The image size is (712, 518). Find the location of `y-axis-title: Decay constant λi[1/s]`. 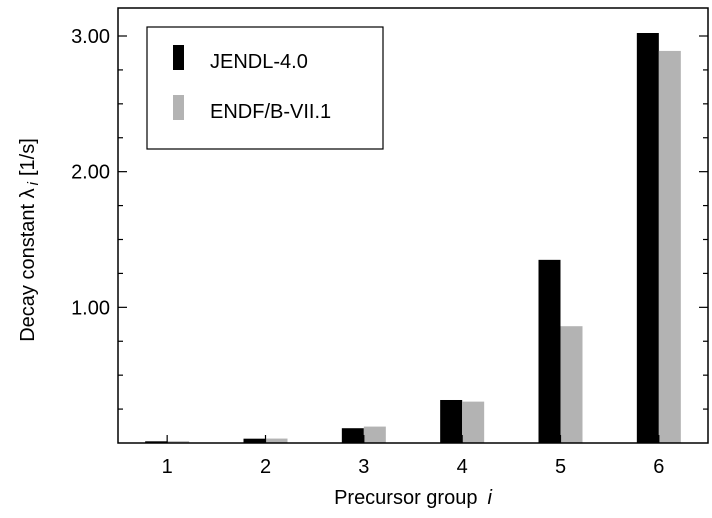

y-axis-title: Decay constant λi[1/s] is located at coordinates (29, 240).